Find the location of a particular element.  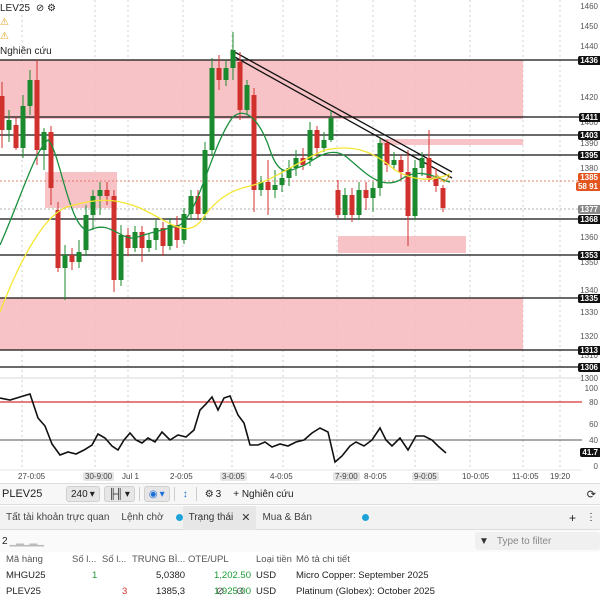

filter-placeholder: Type to filter is located at coordinates (524, 541).